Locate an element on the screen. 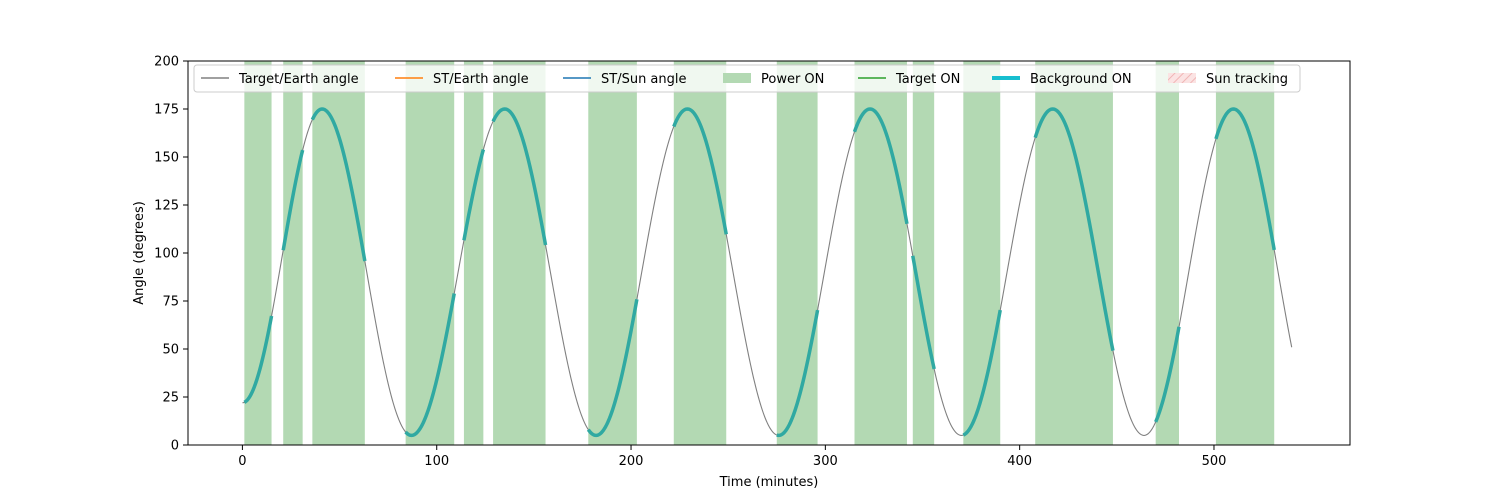 This screenshot has height=500, width=1500. legend-label: Target ON is located at coordinates (927, 79).